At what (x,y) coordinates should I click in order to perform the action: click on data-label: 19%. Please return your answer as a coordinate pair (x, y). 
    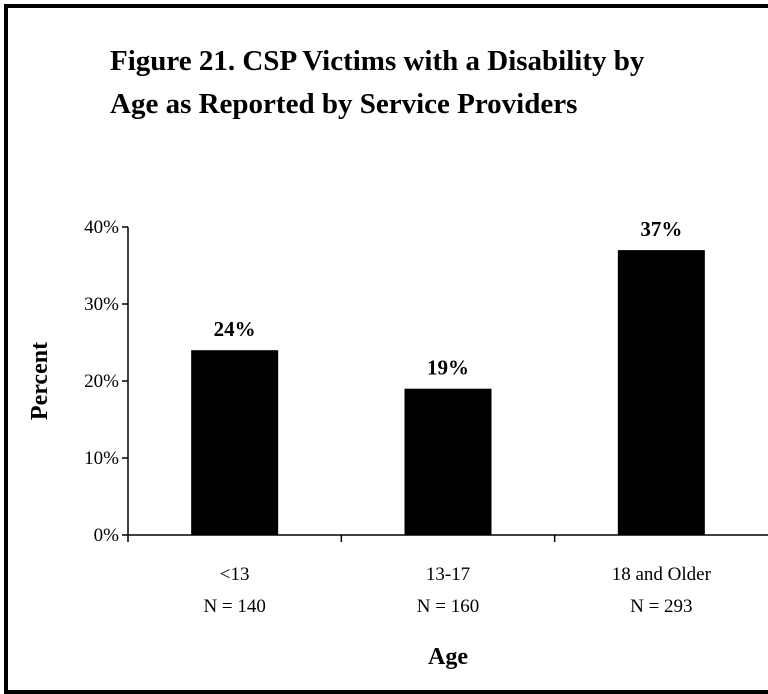
    Looking at the image, I should click on (448, 368).